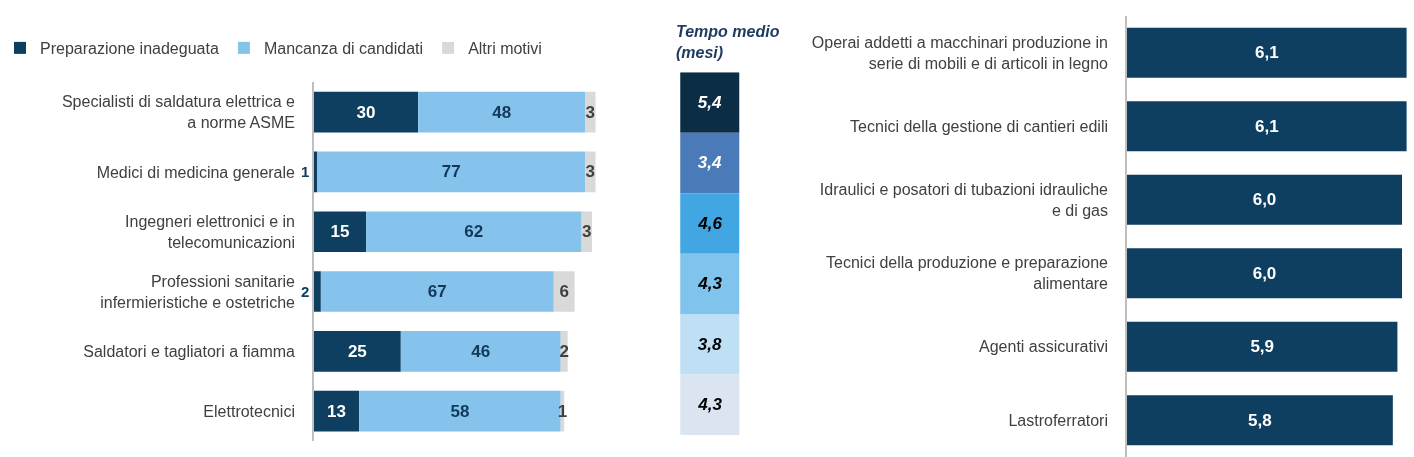  Describe the element at coordinates (728, 42) in the screenshot. I see `chart-title: Tempo medio (mesi)` at that location.